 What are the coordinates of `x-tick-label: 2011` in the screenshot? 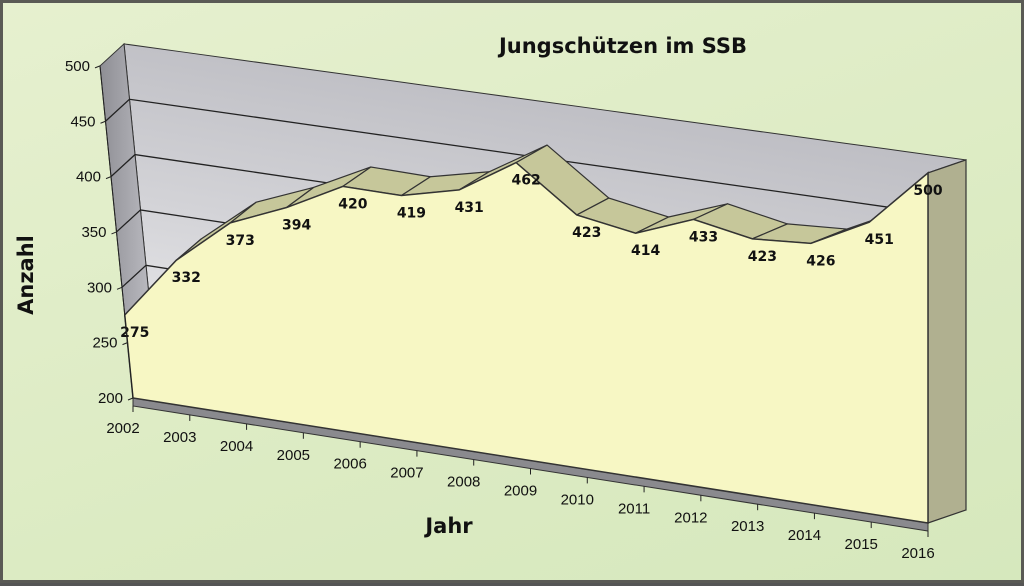 It's located at (634, 508).